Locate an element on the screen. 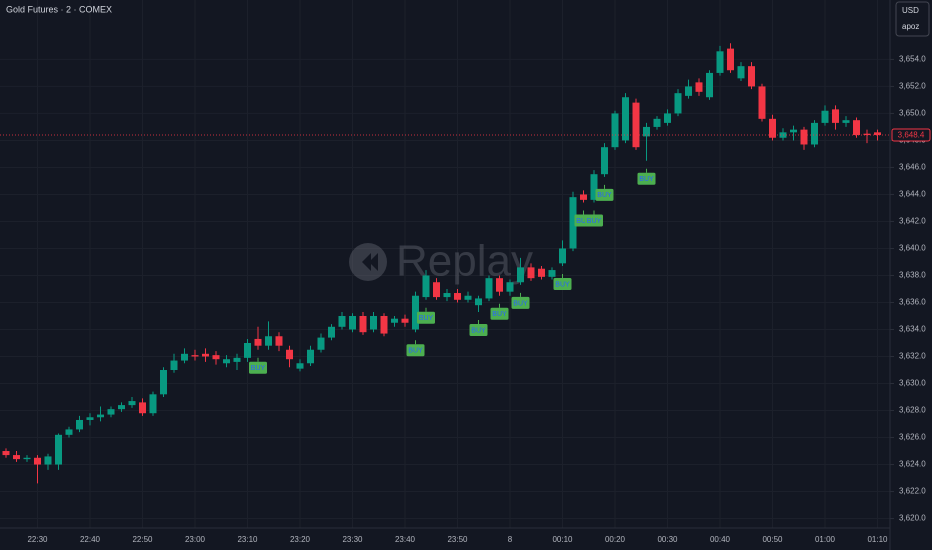 The height and width of the screenshot is (550, 932). x-tick-label: 01:00 is located at coordinates (825, 539).